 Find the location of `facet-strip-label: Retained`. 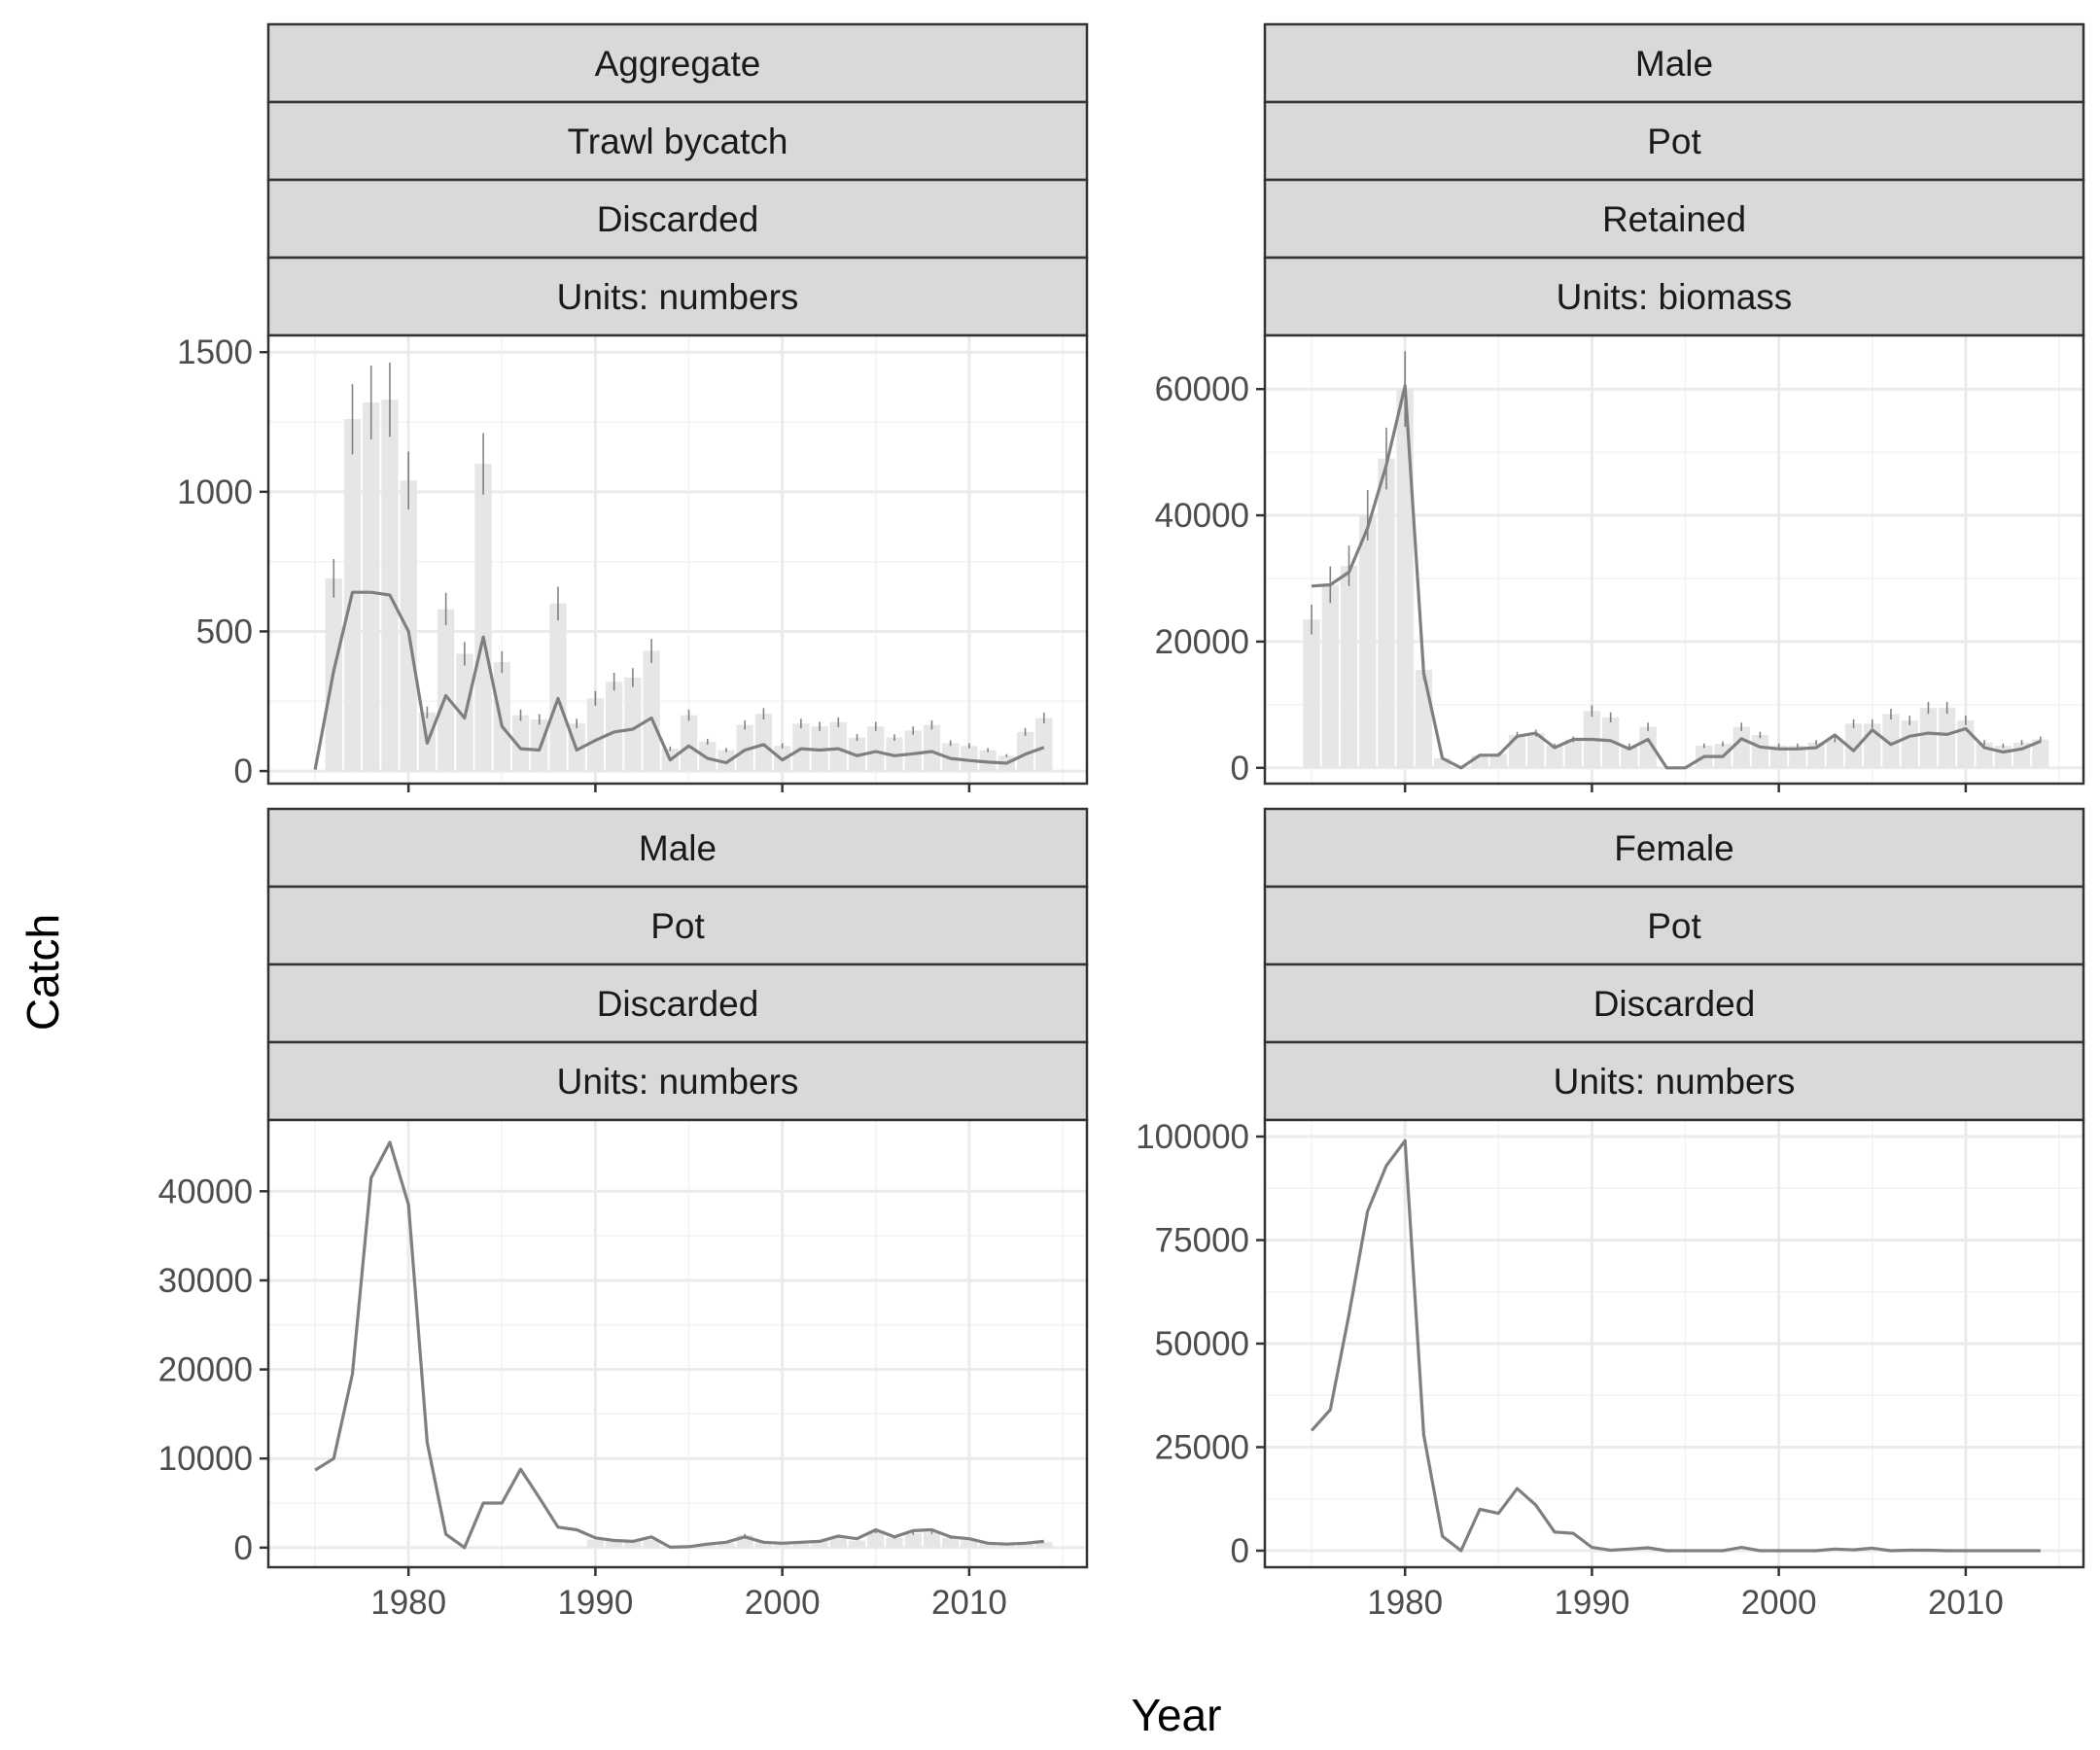

facet-strip-label: Retained is located at coordinates (1674, 219).